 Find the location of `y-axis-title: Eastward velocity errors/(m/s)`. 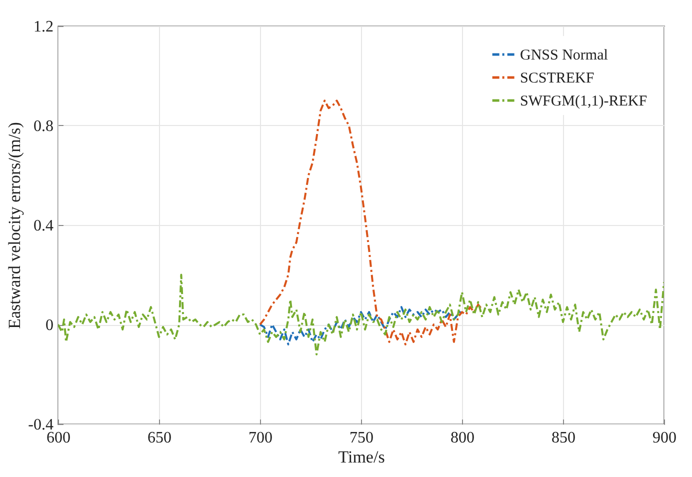

y-axis-title: Eastward velocity errors/(m/s) is located at coordinates (14, 225).